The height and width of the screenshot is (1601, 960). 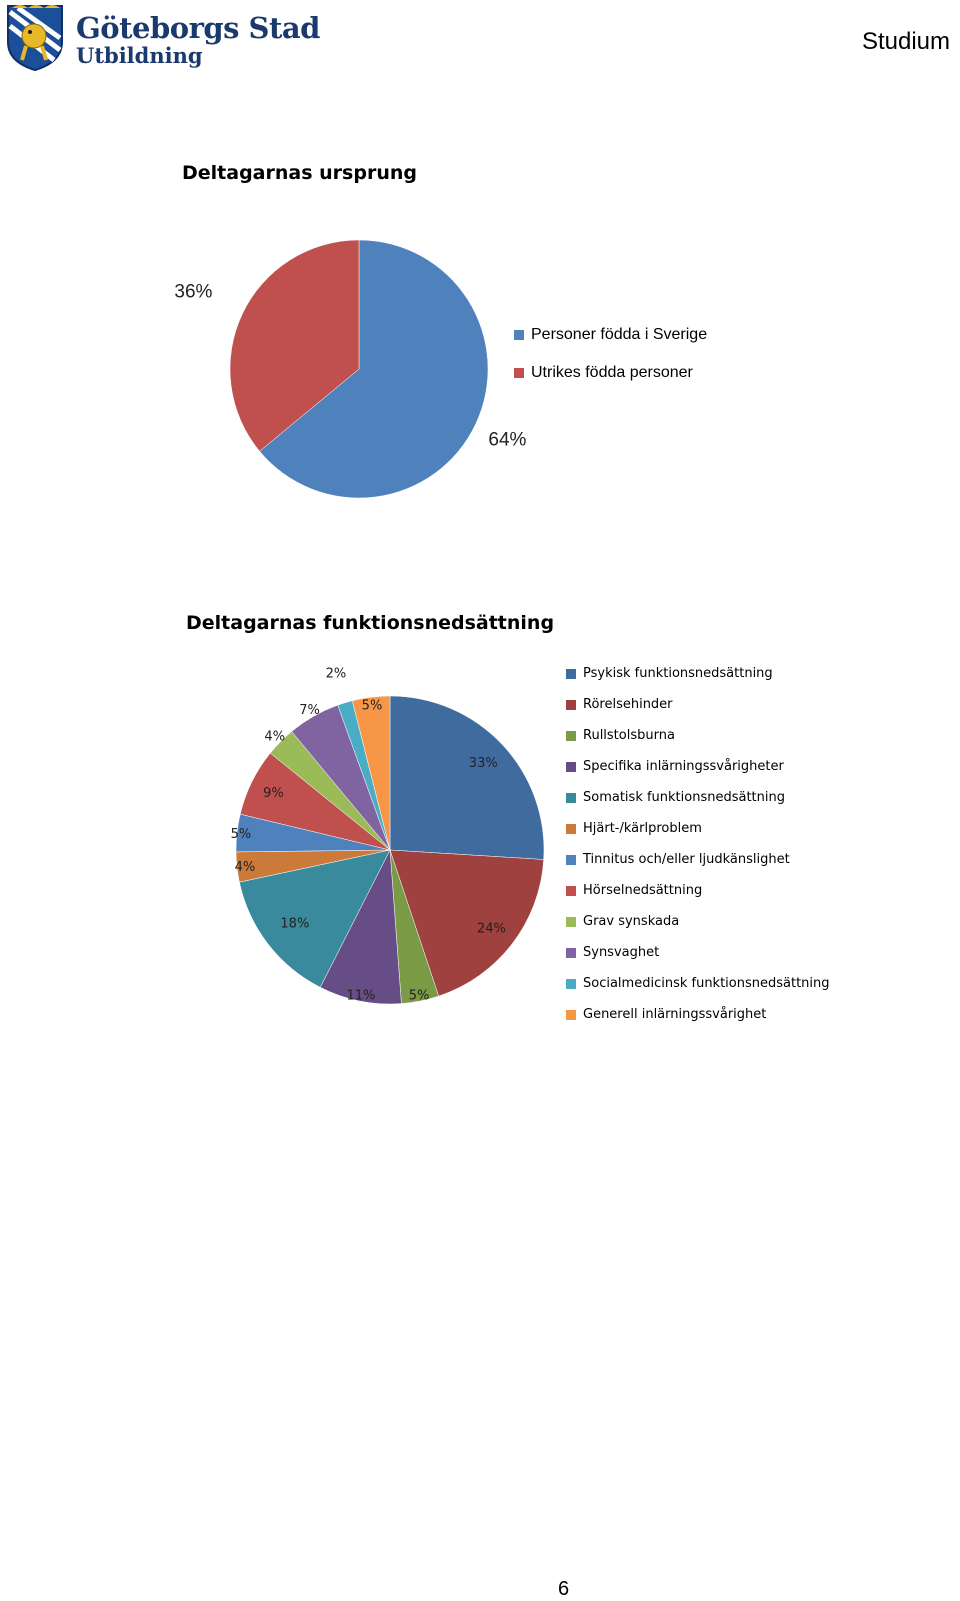 What do you see at coordinates (336, 674) in the screenshot?
I see `data-label: 2%` at bounding box center [336, 674].